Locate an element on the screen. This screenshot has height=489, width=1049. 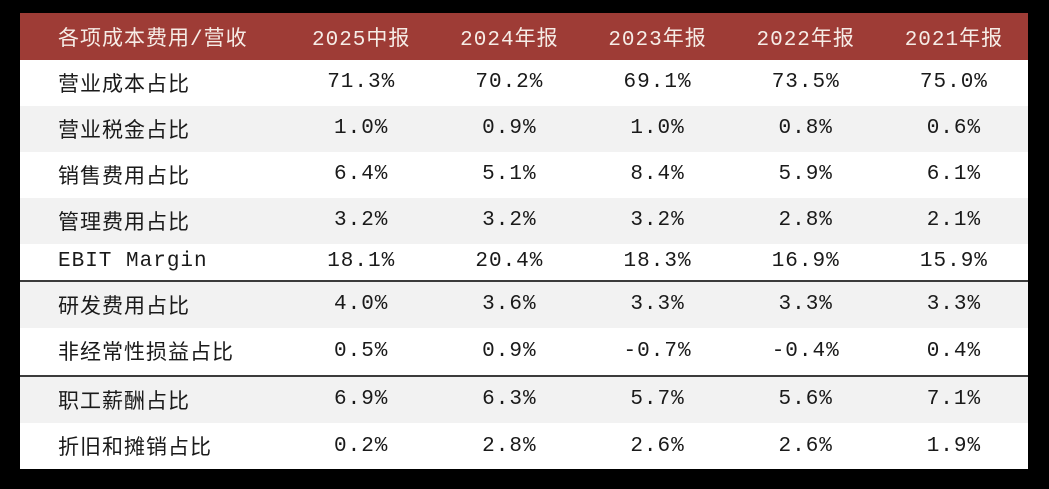
table-row: 研发费用占比 4.0% 3.6% 3.3% 3.3% 3.3% is located at coordinates (524, 304).